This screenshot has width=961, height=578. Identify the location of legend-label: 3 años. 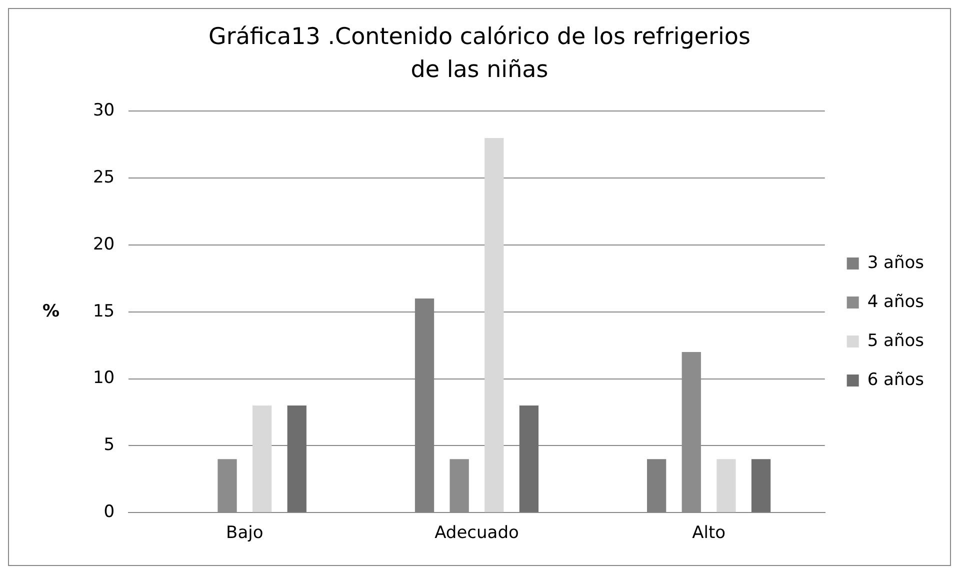
(895, 262).